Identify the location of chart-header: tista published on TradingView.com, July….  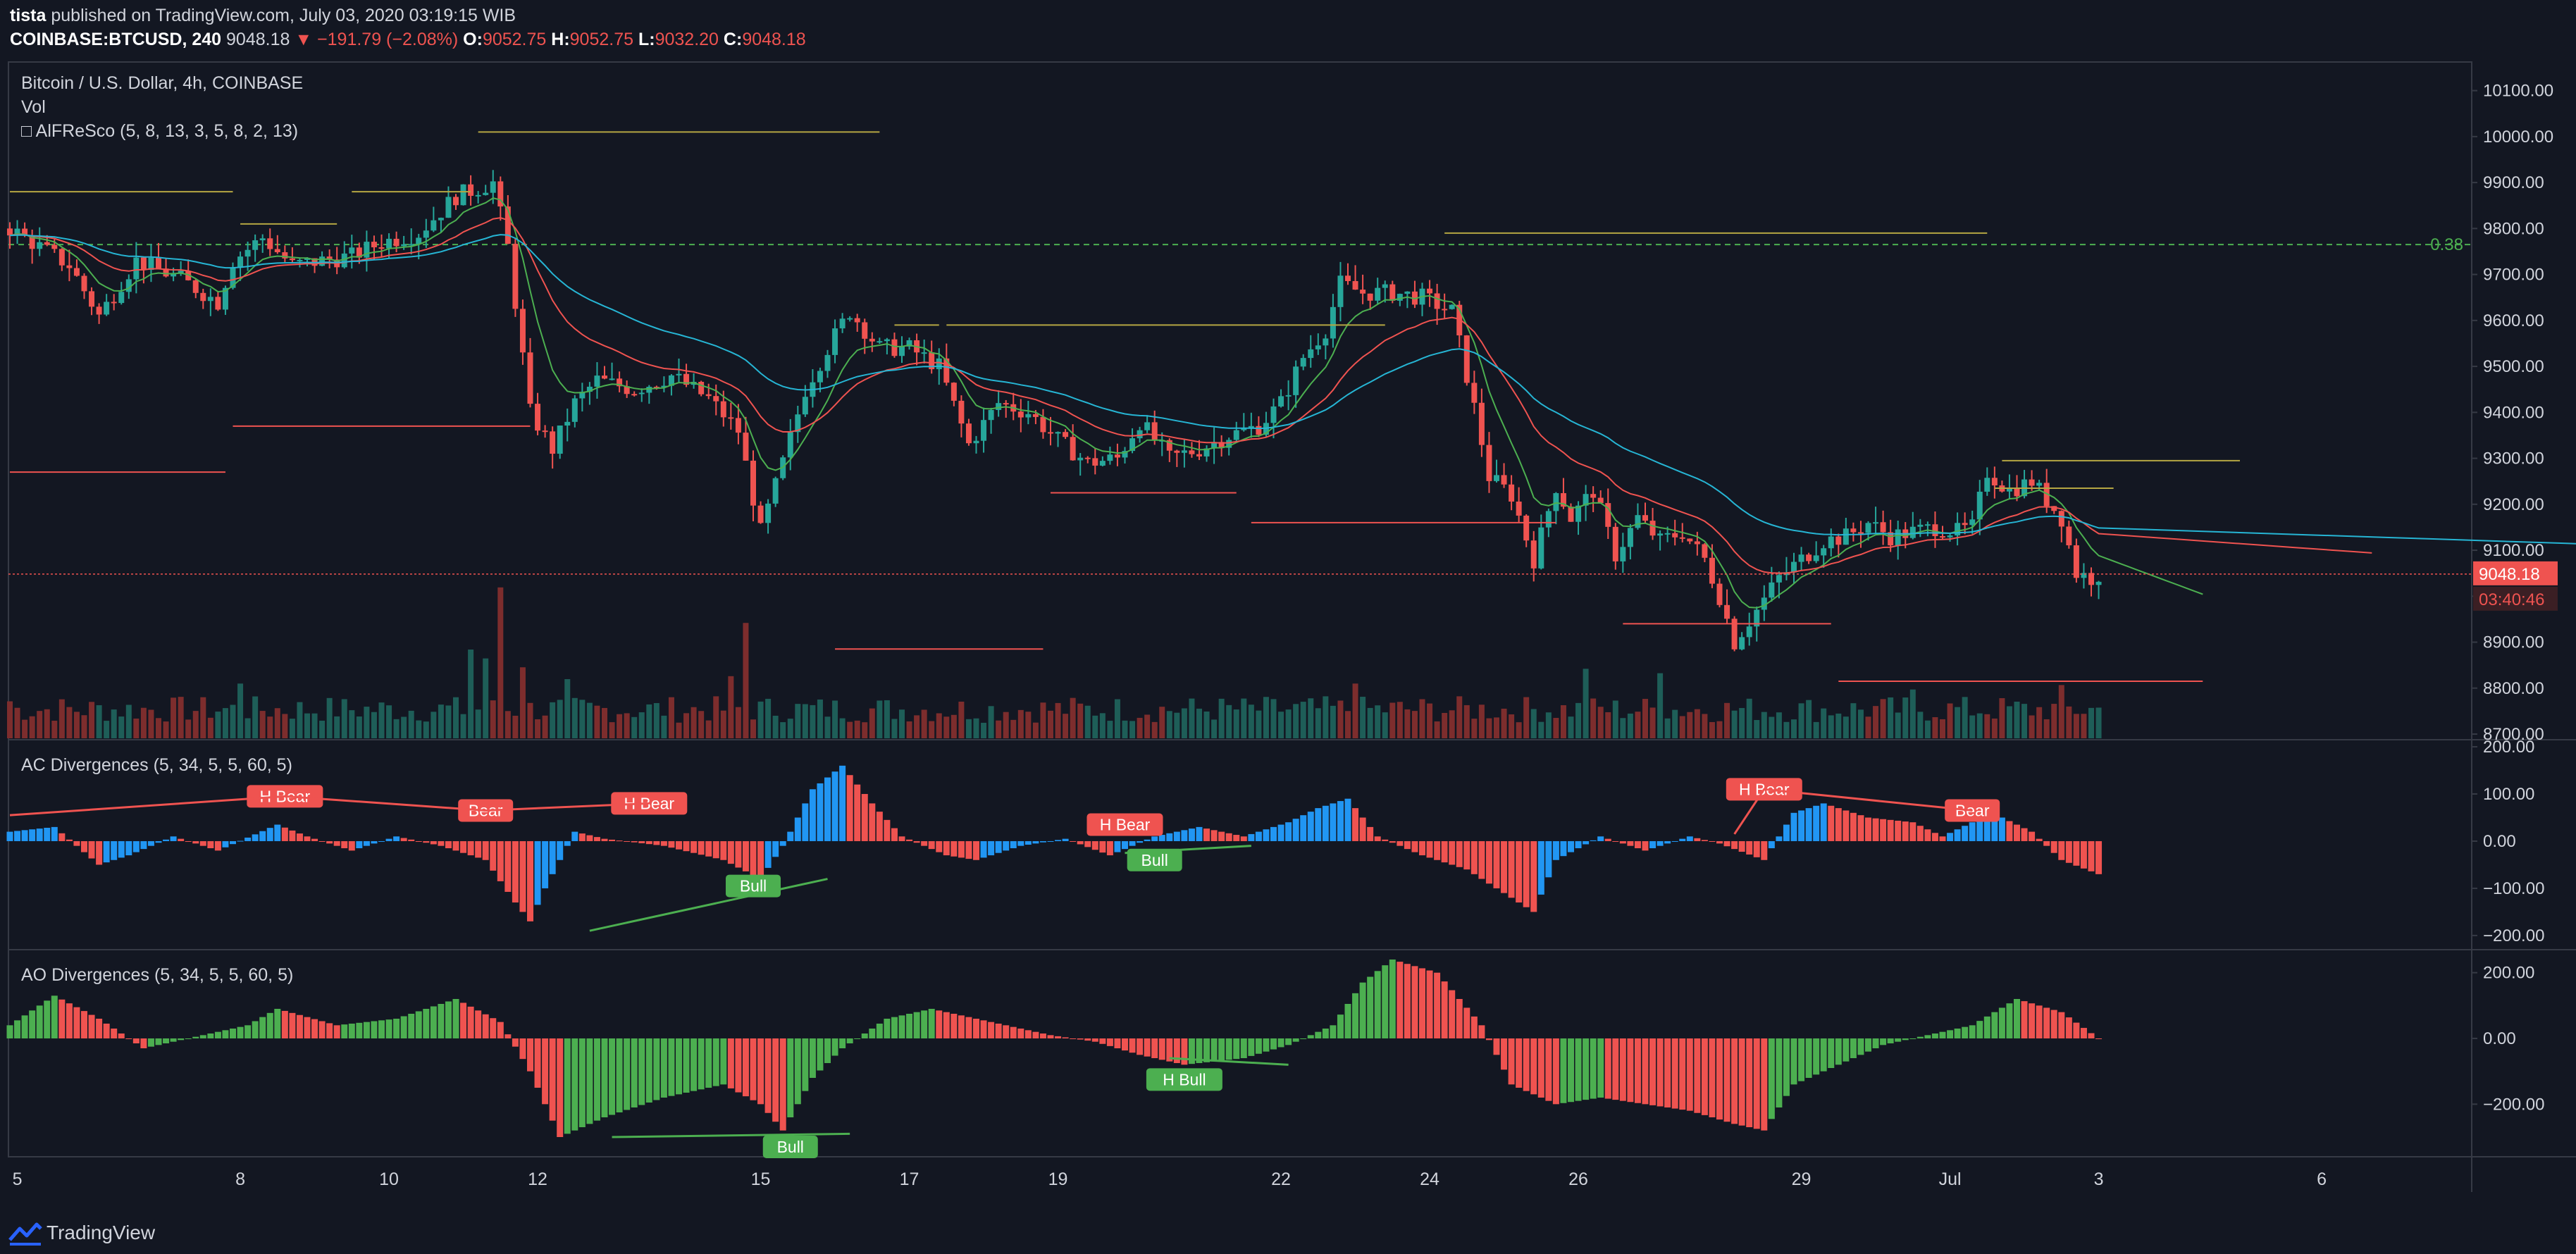
(1288, 29).